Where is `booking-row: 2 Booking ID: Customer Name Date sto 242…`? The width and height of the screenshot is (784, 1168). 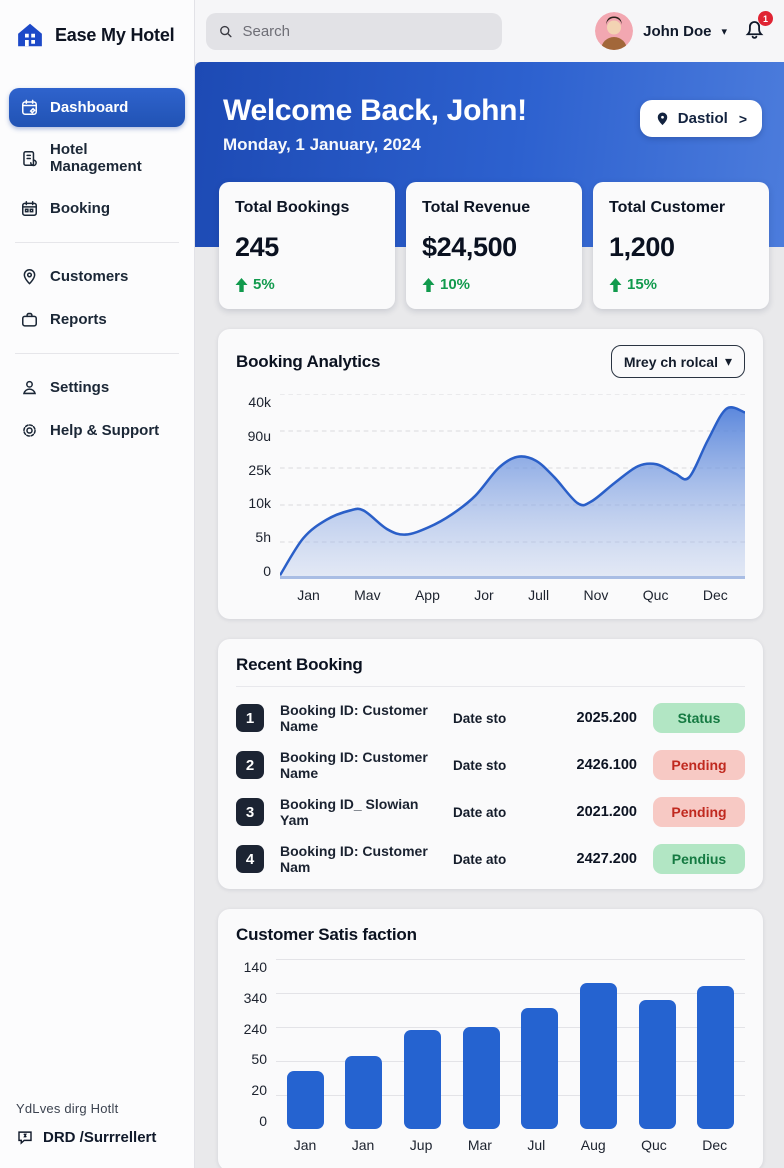 booking-row: 2 Booking ID: Customer Name Date sto 242… is located at coordinates (490, 765).